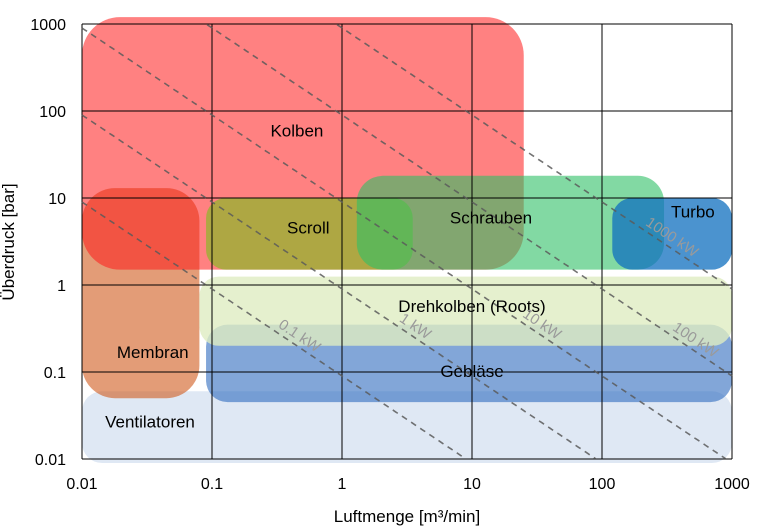 This screenshot has width=776, height=531. I want to click on region-drehkolben-roots, so click(465, 311).